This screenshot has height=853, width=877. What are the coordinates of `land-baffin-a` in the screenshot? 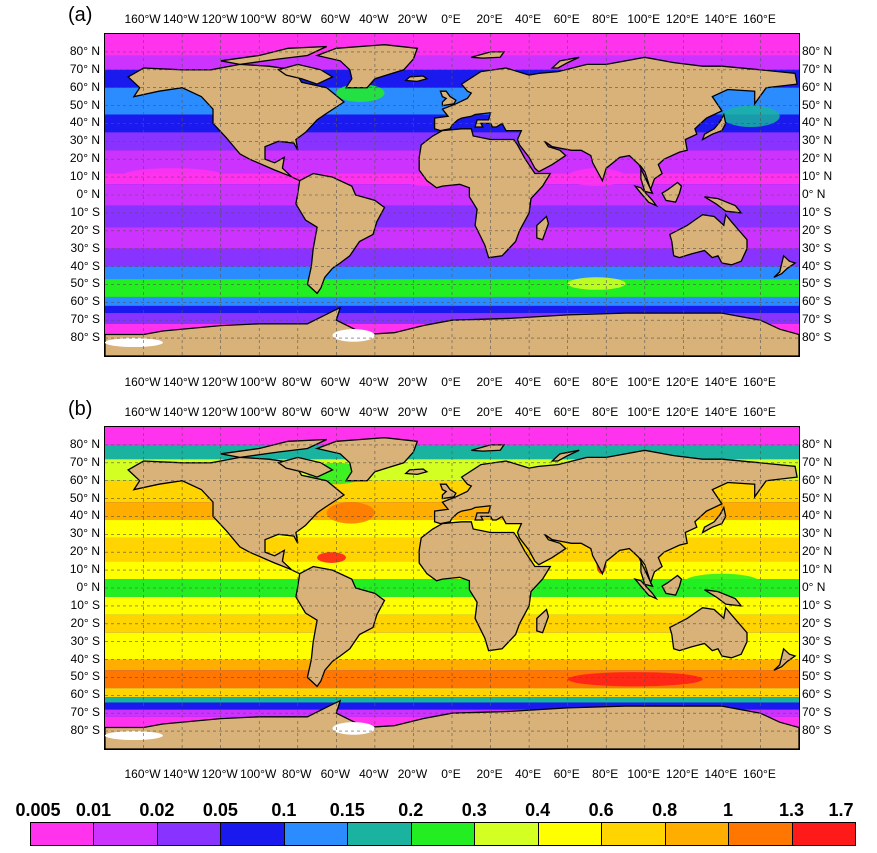 It's located at (305, 74).